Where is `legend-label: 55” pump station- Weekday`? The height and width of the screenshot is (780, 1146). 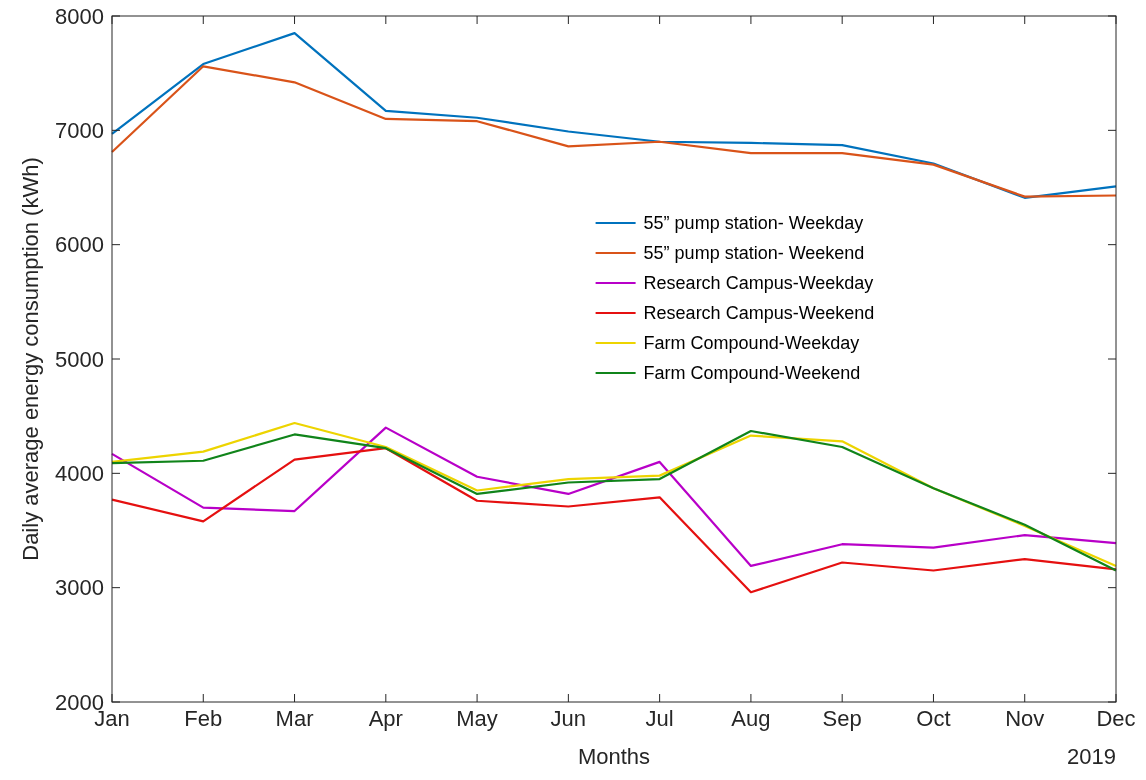 legend-label: 55” pump station- Weekday is located at coordinates (753, 223).